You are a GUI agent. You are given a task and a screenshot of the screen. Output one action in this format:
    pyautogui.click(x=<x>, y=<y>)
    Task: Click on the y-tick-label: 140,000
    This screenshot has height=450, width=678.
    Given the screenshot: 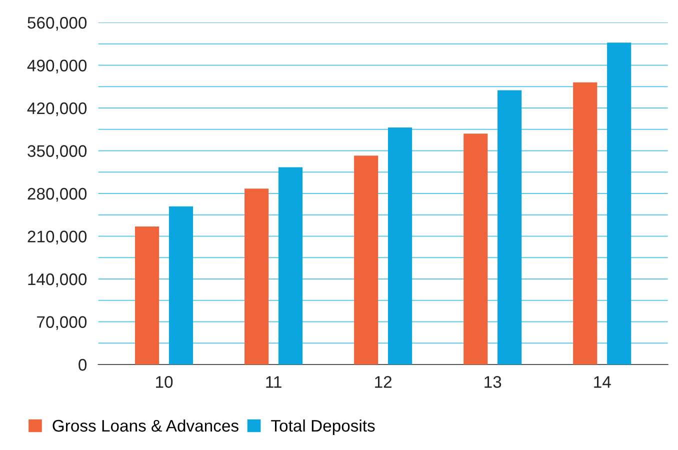 What is the action you would take?
    pyautogui.click(x=57, y=280)
    